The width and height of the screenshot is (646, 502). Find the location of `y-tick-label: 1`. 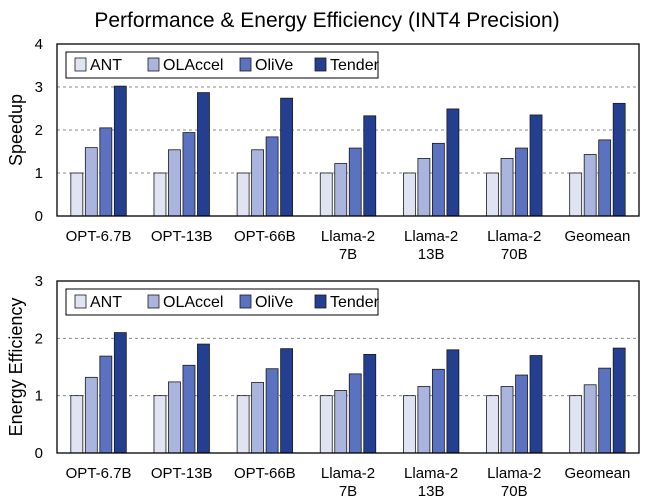

y-tick-label: 1 is located at coordinates (39, 173).